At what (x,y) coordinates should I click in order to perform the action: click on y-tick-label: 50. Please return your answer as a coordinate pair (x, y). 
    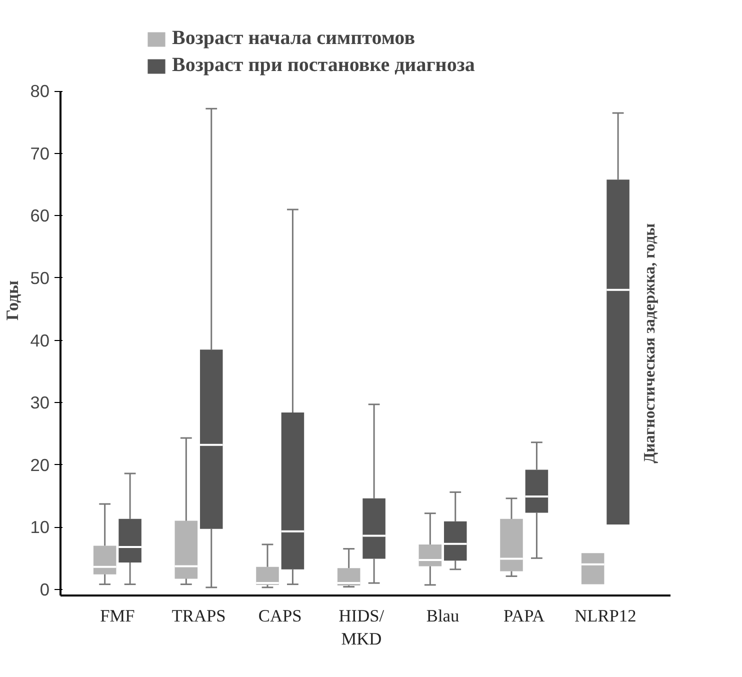
    Looking at the image, I should click on (40, 278).